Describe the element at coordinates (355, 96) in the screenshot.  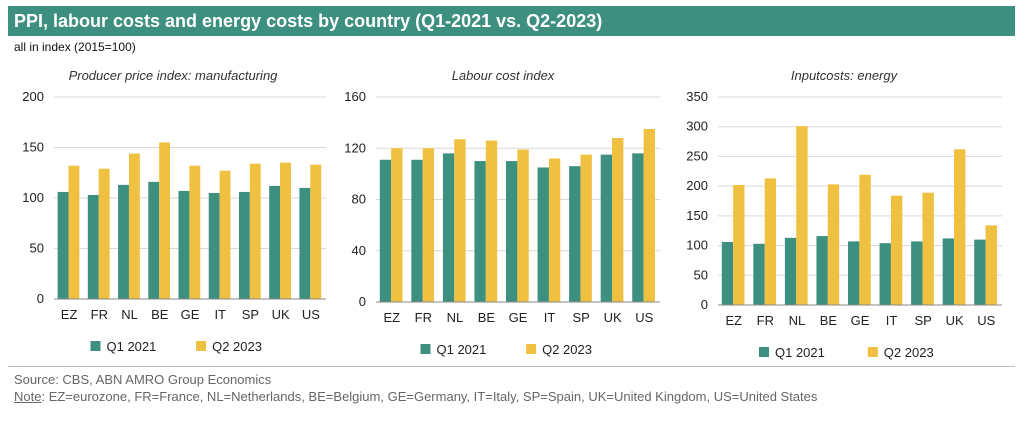
I see `y-tick-label: 160` at that location.